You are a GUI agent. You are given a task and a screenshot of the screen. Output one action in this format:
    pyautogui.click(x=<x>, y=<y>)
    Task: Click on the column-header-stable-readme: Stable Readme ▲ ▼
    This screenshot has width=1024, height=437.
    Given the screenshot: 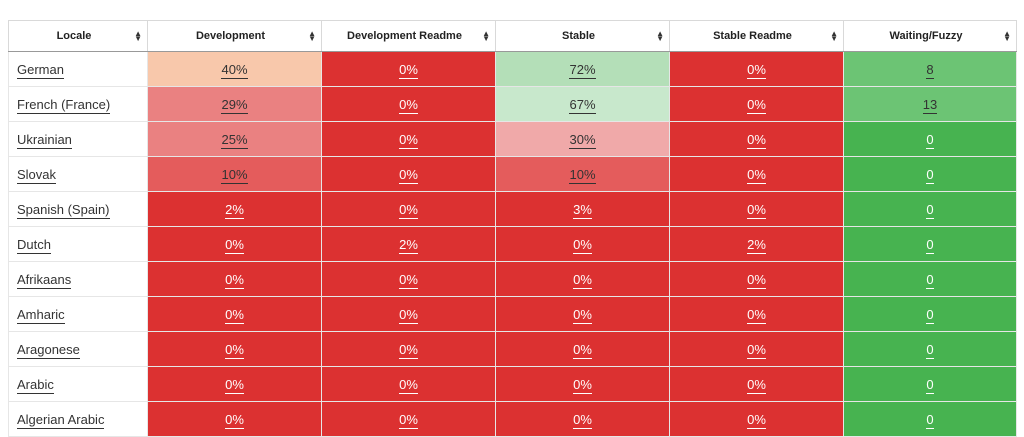 What is the action you would take?
    pyautogui.click(x=756, y=36)
    